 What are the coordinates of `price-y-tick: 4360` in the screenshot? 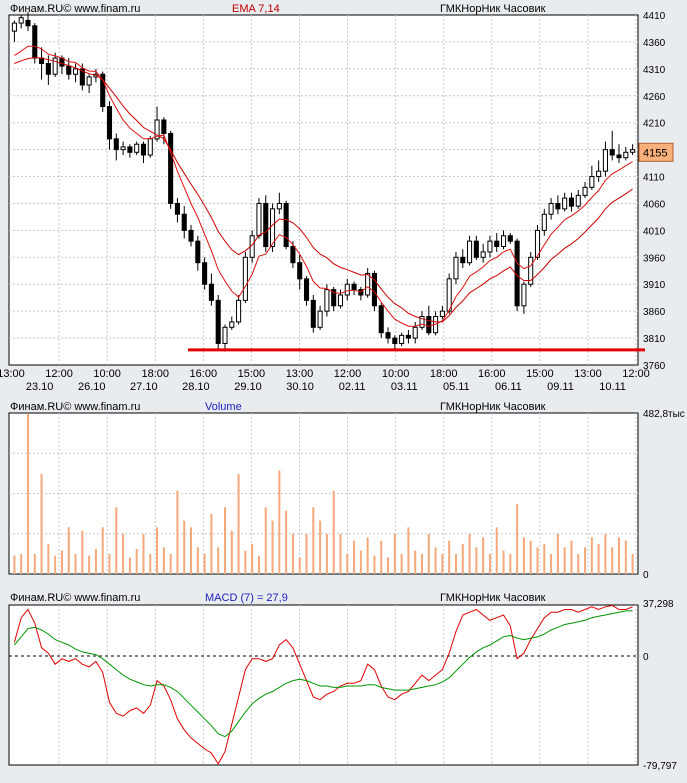 It's located at (654, 43).